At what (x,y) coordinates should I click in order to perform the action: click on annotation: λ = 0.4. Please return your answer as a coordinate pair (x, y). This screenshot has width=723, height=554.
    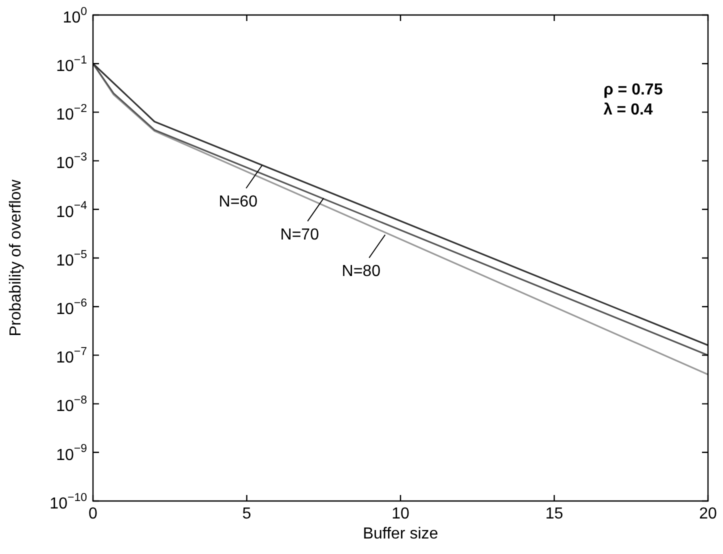
    Looking at the image, I should click on (628, 109).